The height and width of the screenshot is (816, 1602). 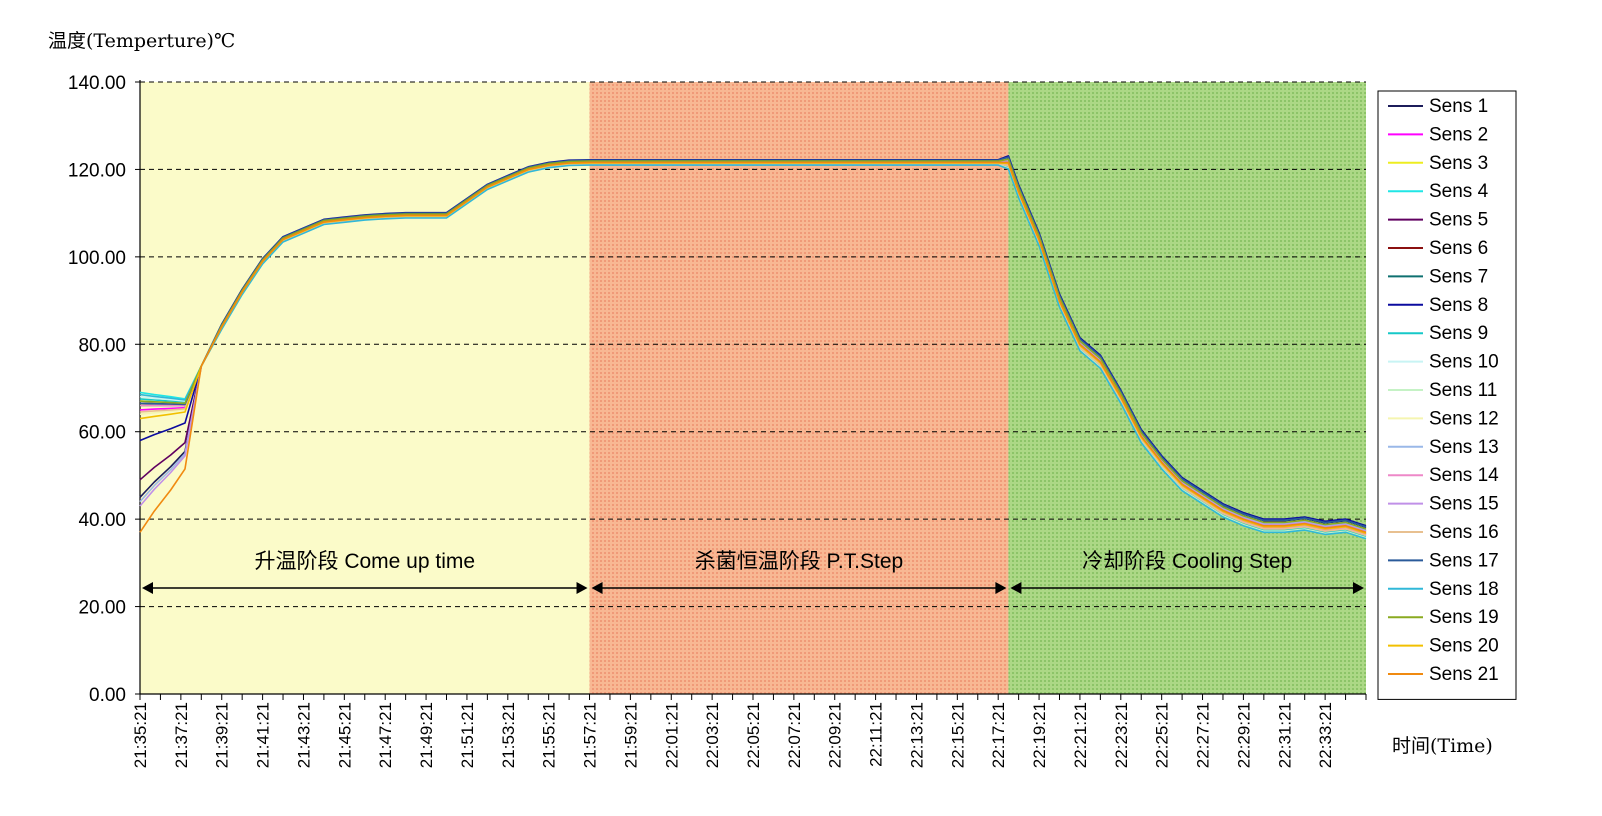 I want to click on stage-label: 升温阶段 Come up time, so click(x=364, y=561).